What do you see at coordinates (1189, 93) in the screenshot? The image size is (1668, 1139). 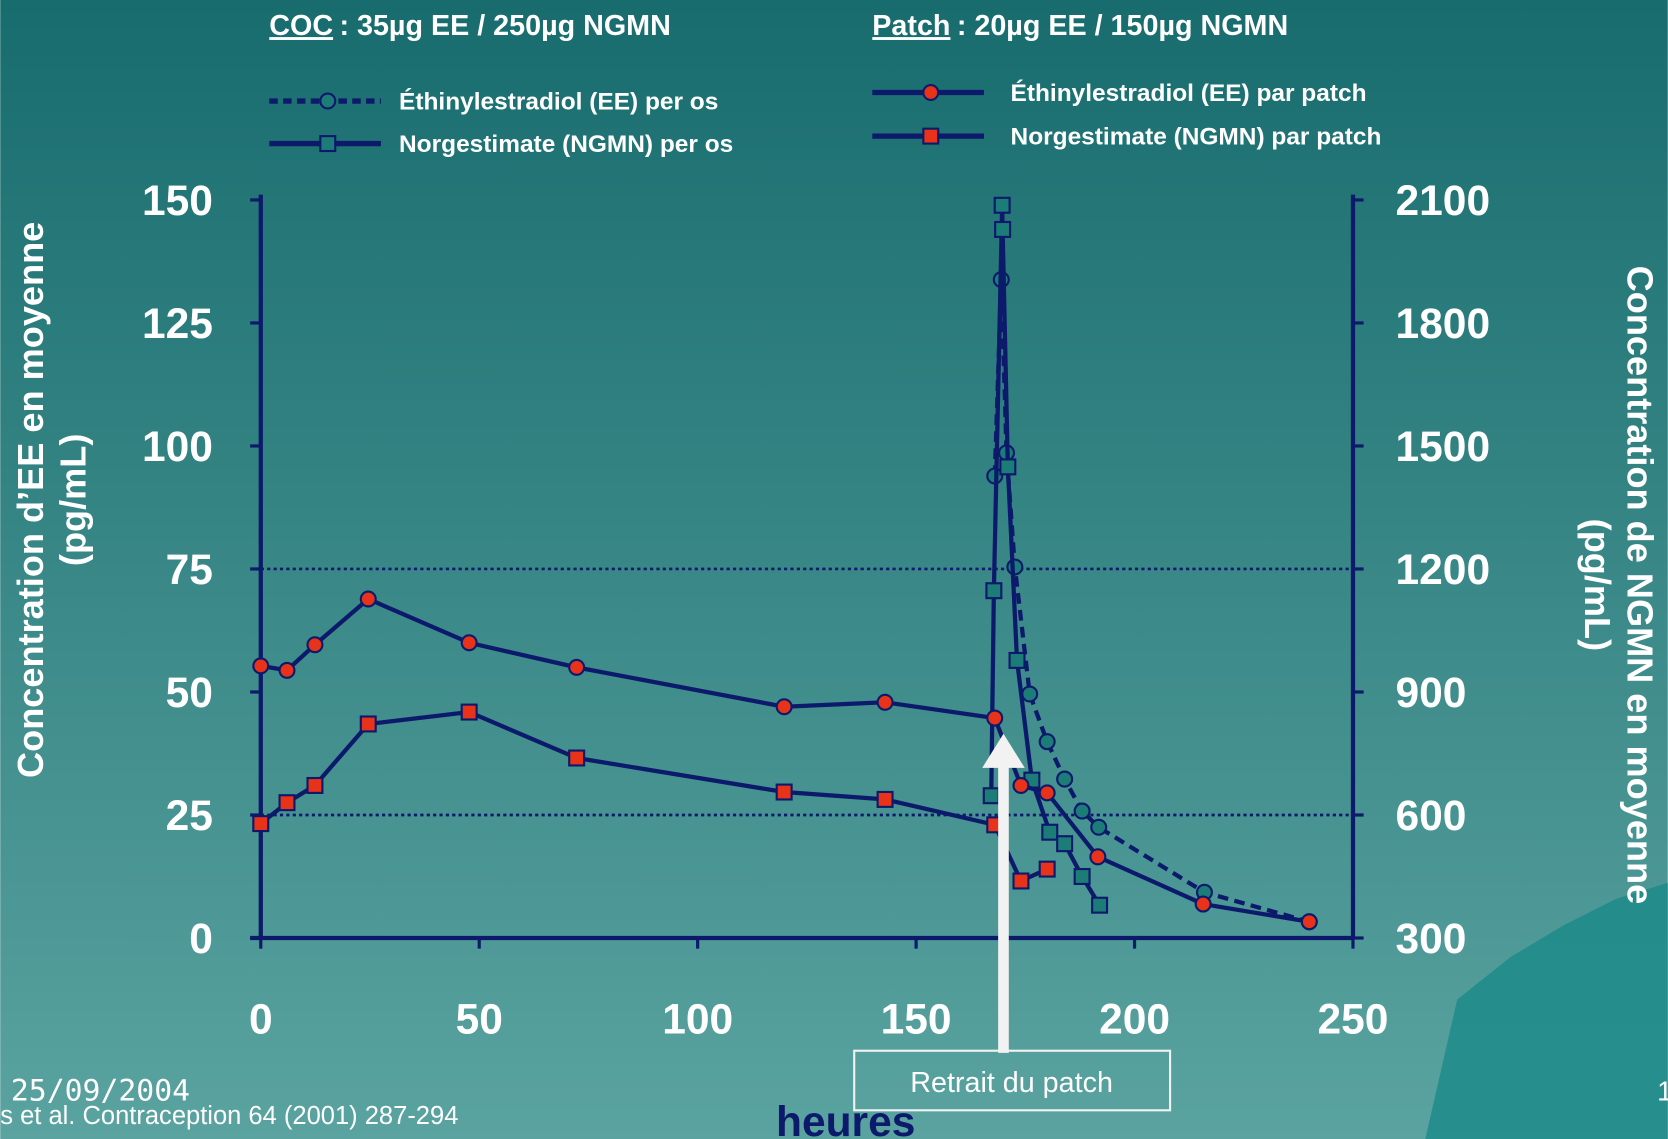 I see `legend-label: Éthinylestradiol (EE) par patch` at bounding box center [1189, 93].